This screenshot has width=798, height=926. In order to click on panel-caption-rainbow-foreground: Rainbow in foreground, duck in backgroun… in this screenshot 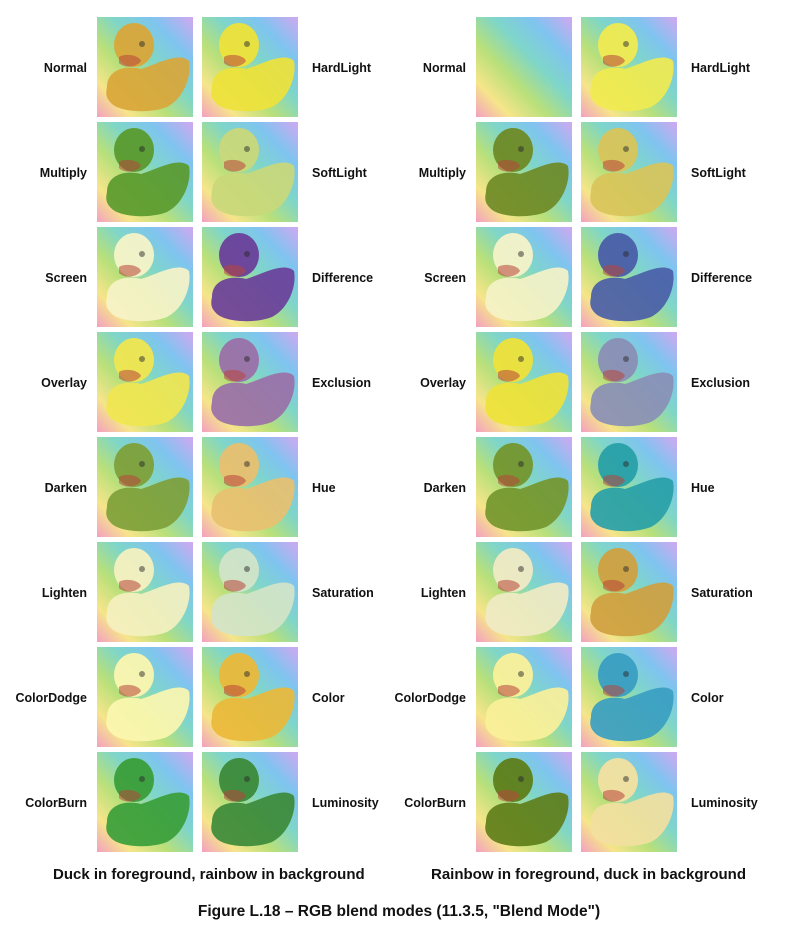, I will do `click(588, 874)`.